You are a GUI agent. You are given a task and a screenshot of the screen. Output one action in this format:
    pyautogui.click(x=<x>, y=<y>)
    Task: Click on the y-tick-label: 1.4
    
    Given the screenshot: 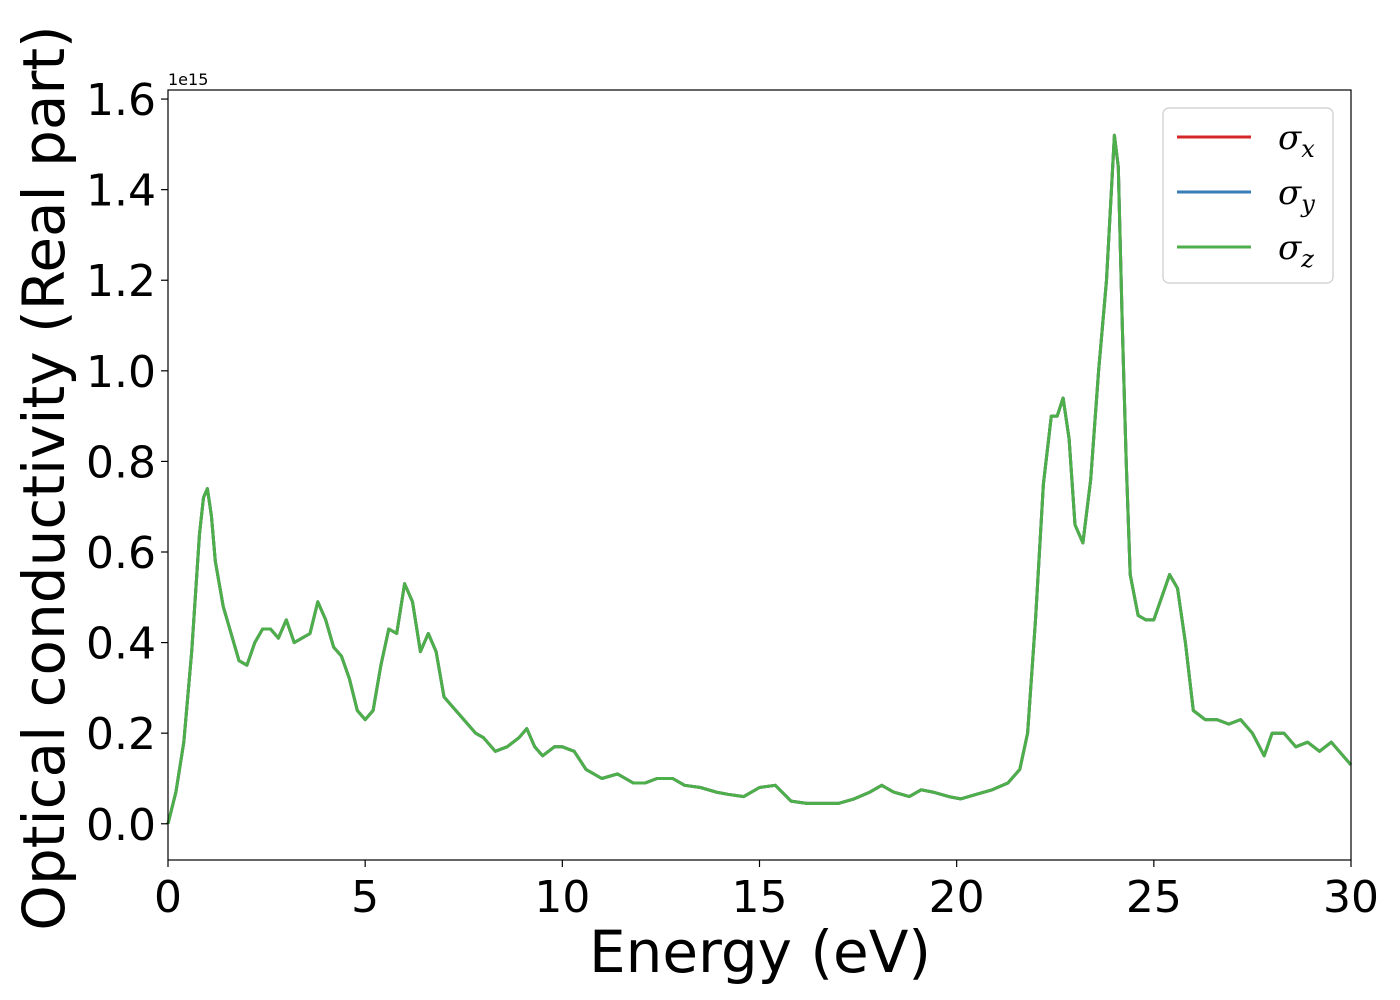 What is the action you would take?
    pyautogui.click(x=121, y=191)
    